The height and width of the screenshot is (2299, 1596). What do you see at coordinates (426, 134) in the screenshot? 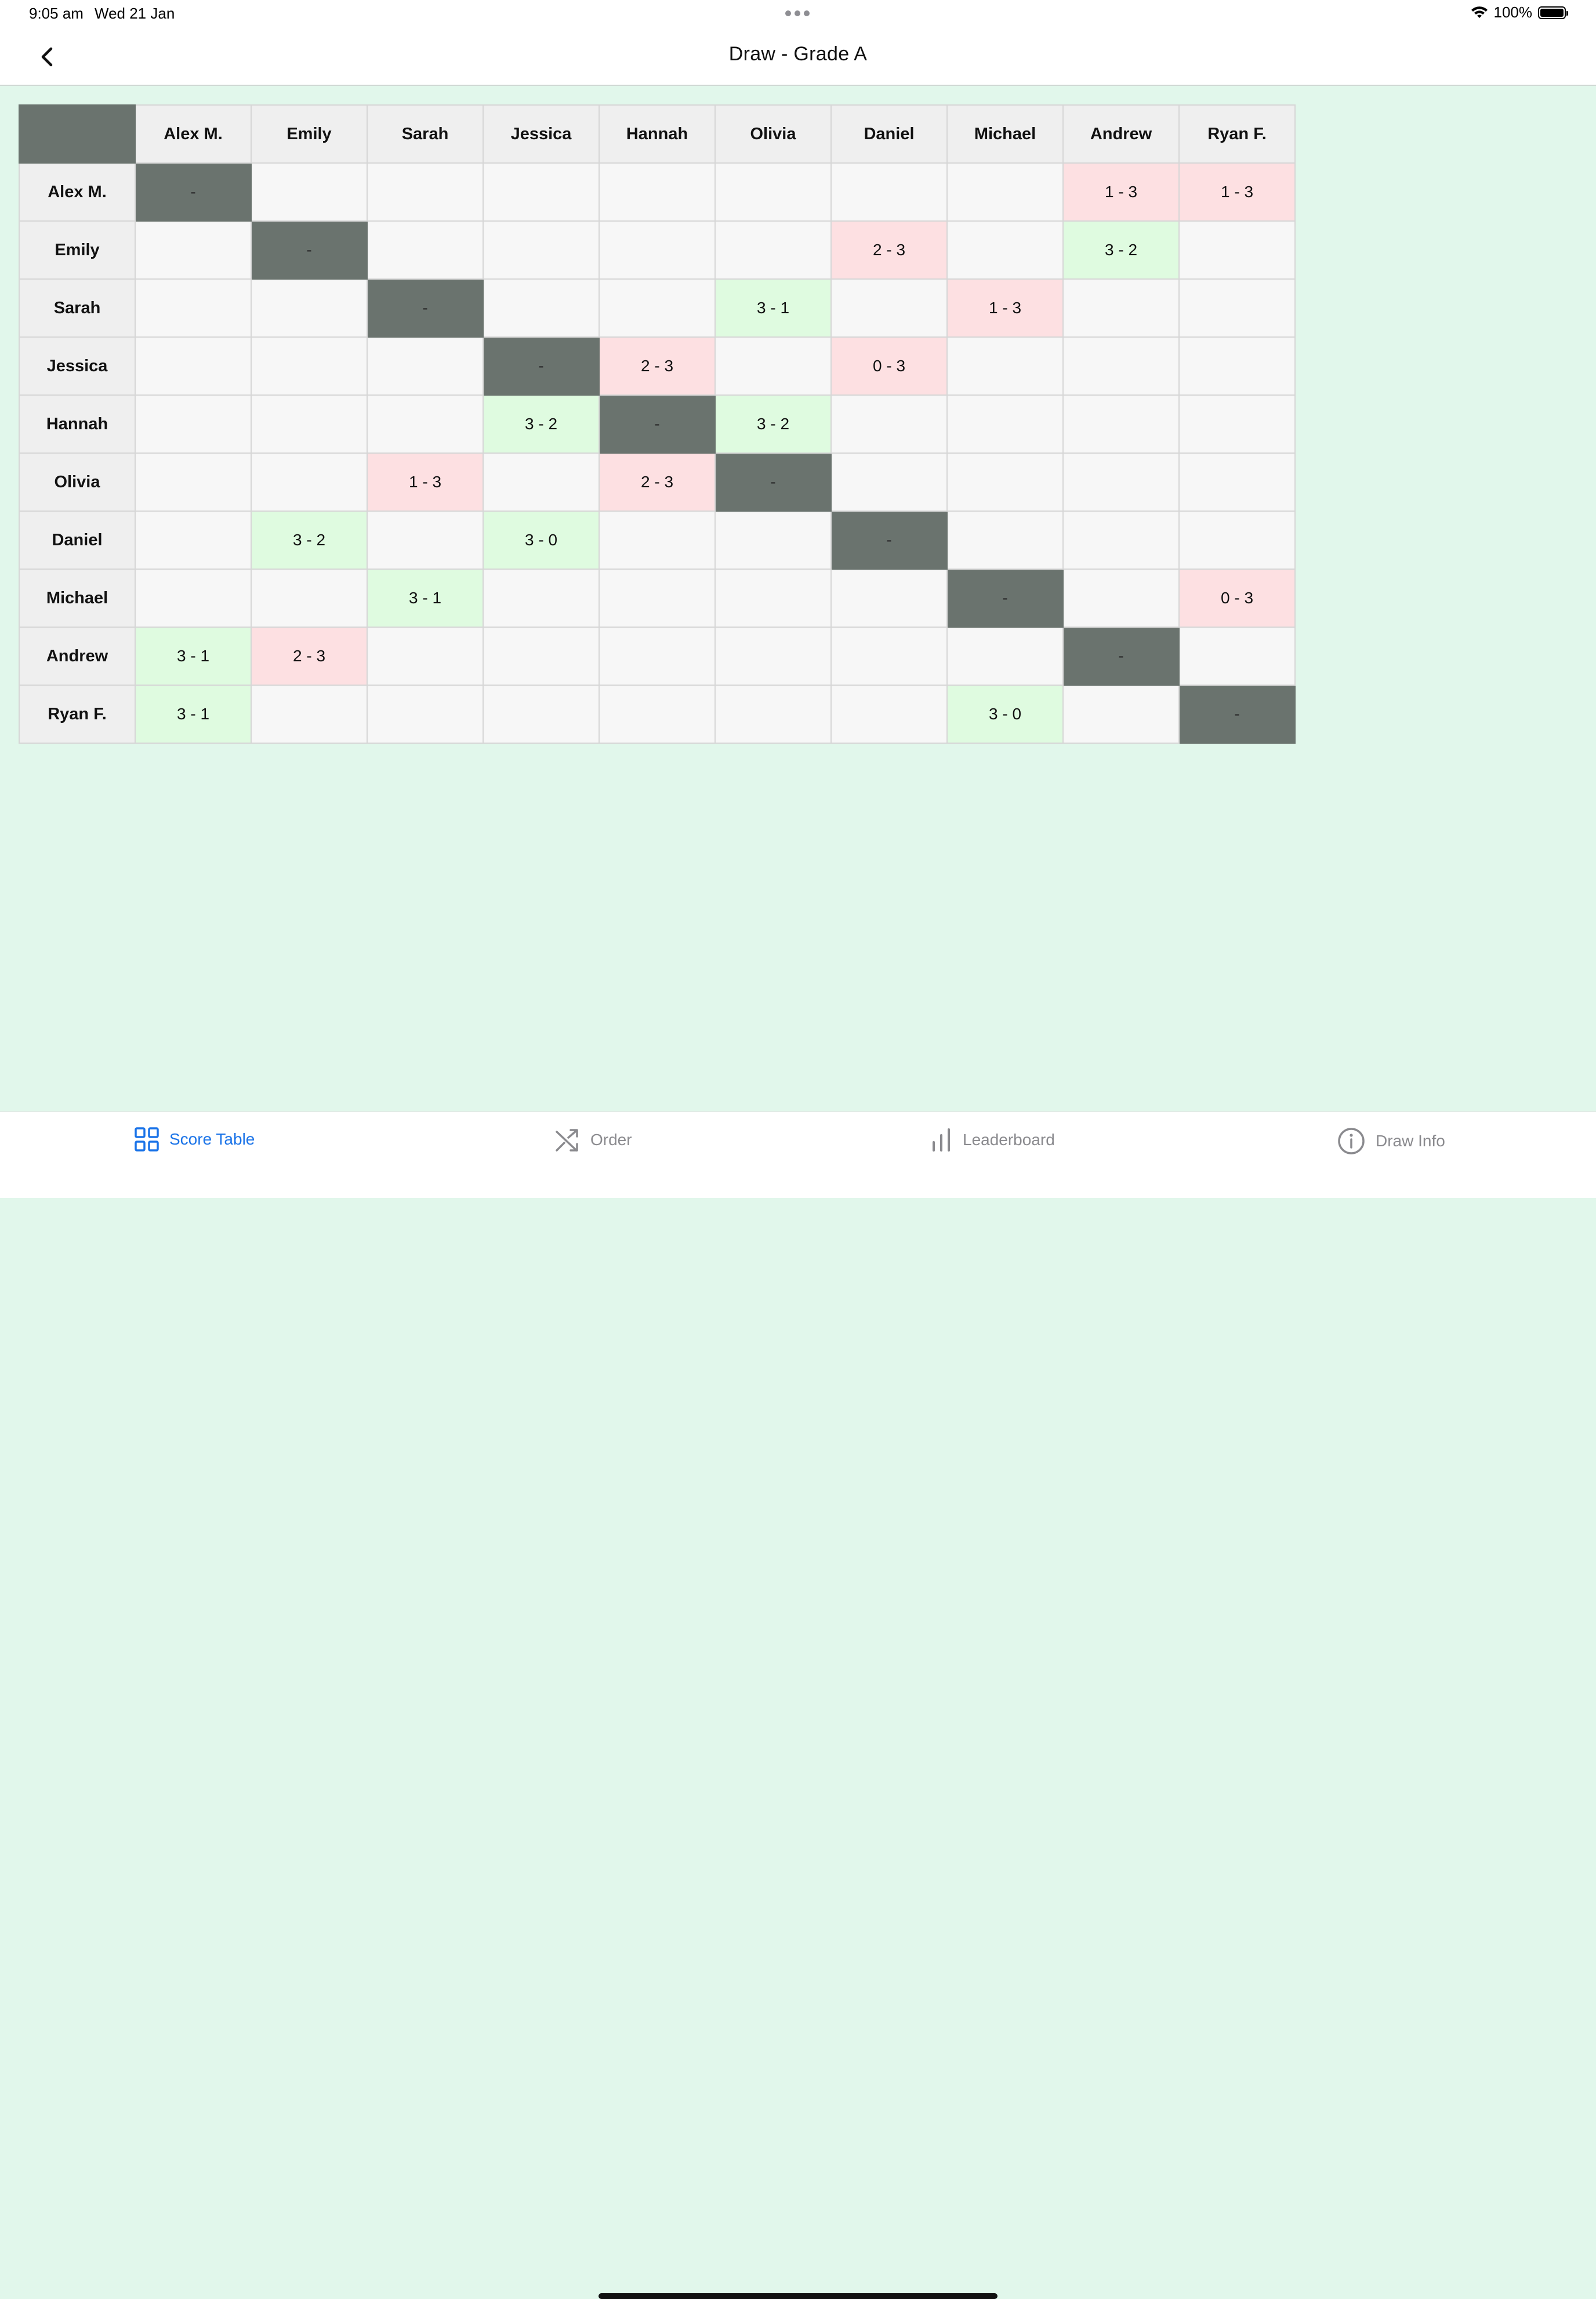
I see `column-header: Sarah` at bounding box center [426, 134].